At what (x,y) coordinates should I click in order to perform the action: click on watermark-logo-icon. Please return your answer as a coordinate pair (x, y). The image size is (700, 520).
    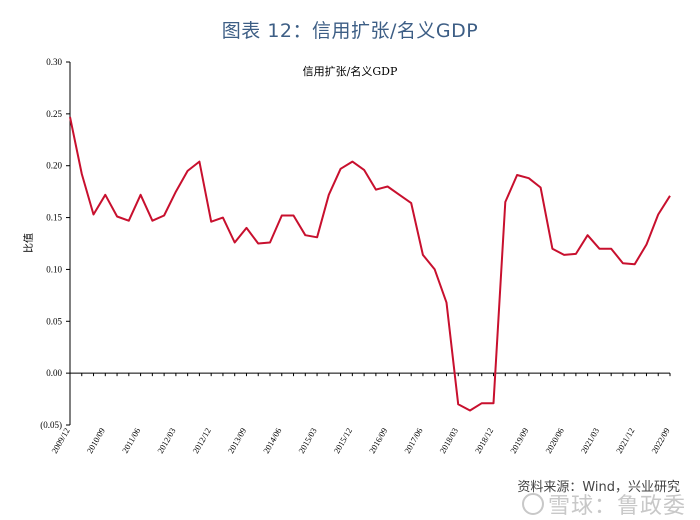
    Looking at the image, I should click on (532, 504).